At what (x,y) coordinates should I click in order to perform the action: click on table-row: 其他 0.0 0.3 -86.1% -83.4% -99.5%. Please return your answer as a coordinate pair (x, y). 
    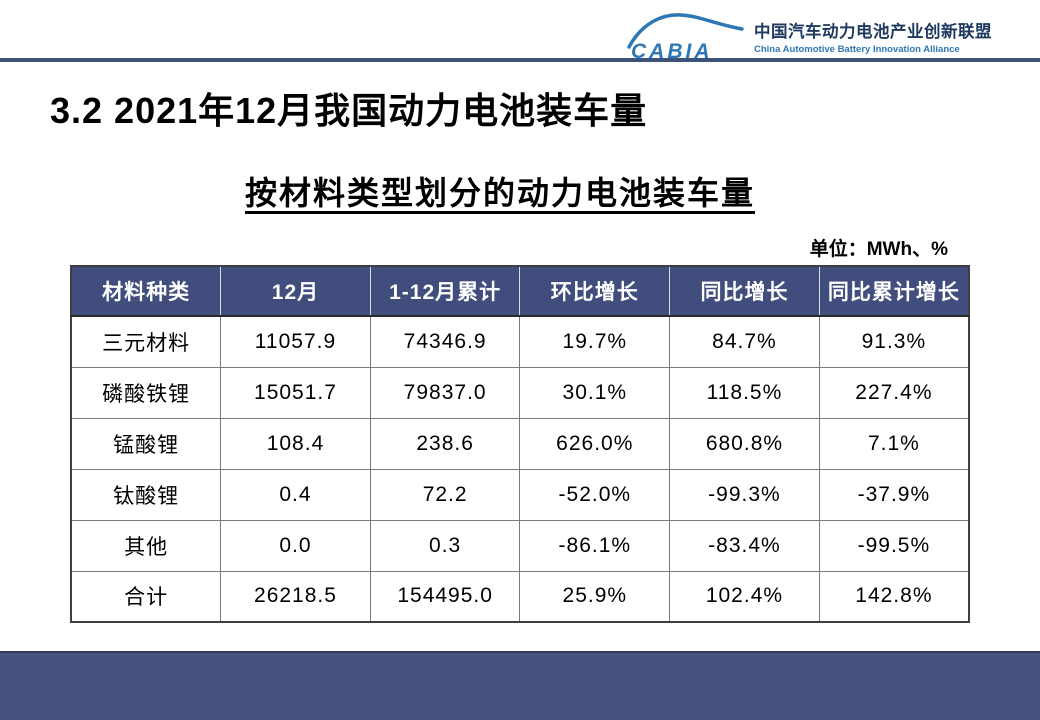
    Looking at the image, I should click on (520, 545).